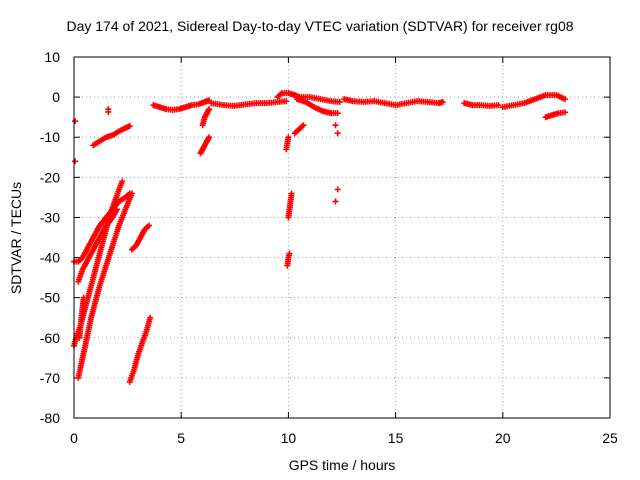 The image size is (640, 480). What do you see at coordinates (319, 99) in the screenshot?
I see `series-track-s` at bounding box center [319, 99].